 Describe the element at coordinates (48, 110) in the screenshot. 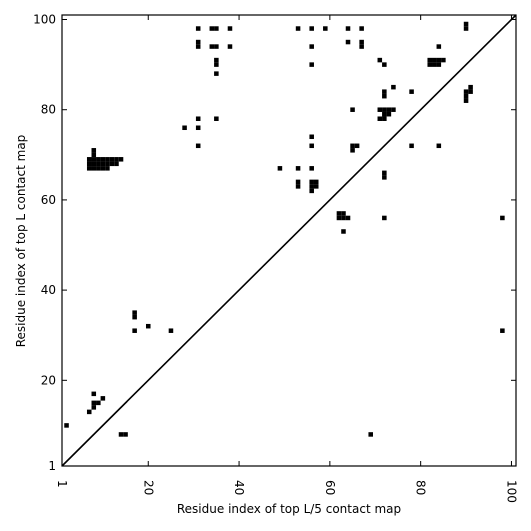

I see `y-tick-label: 80` at that location.